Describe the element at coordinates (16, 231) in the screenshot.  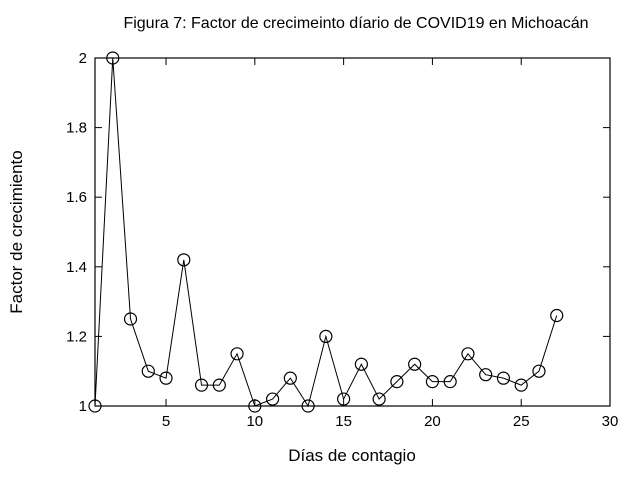
I see `y-axis-label: Factor de crecimiento` at that location.